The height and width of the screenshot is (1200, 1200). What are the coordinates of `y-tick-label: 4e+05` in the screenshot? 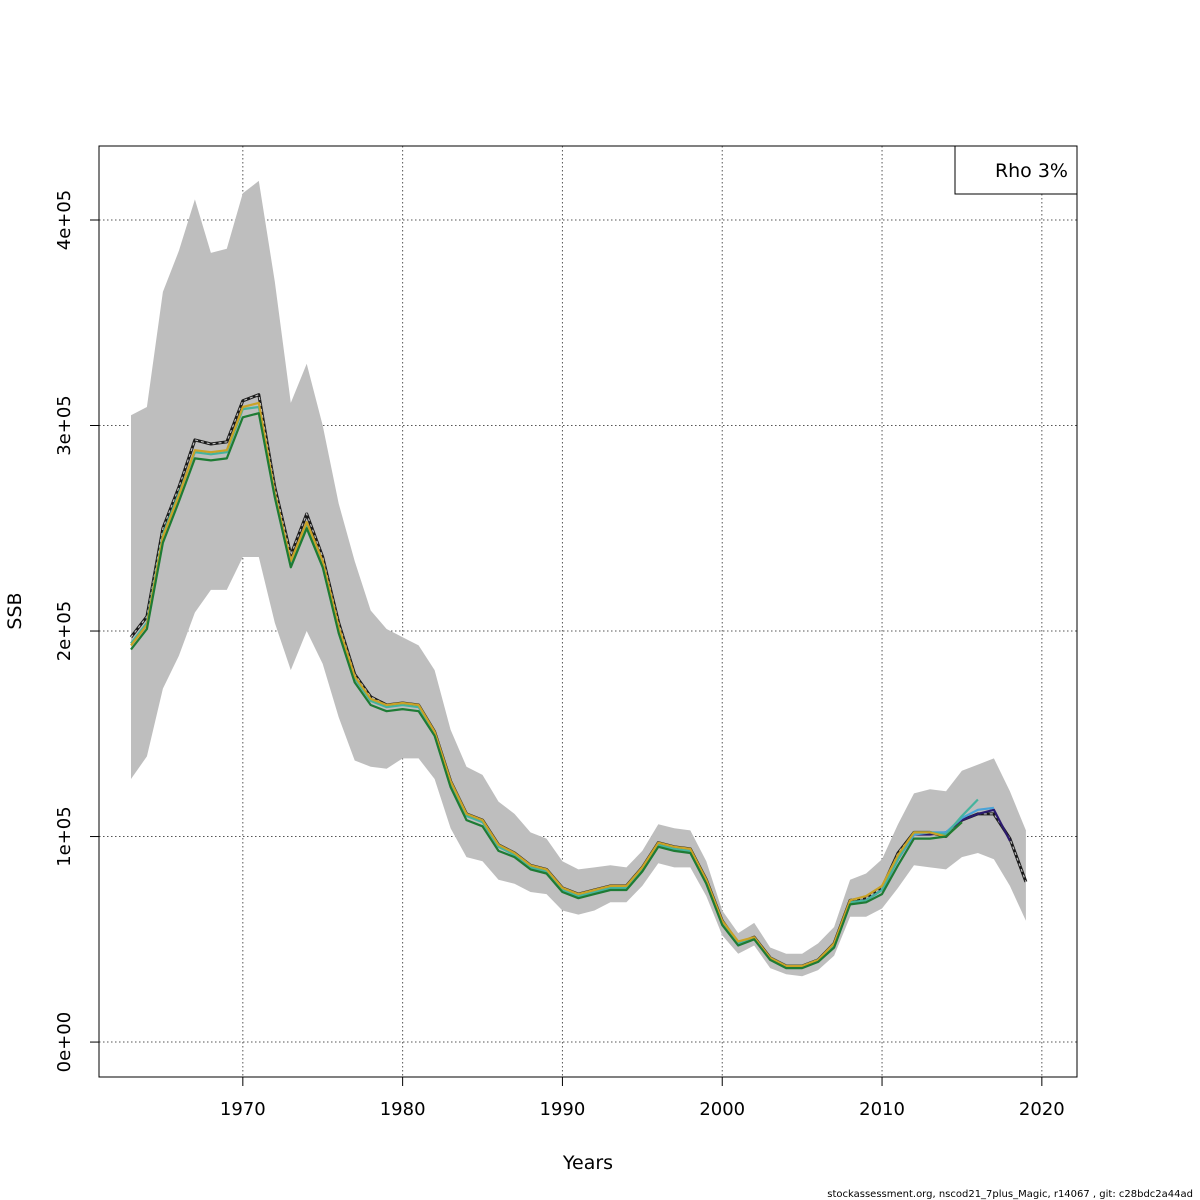 It's located at (64, 220).